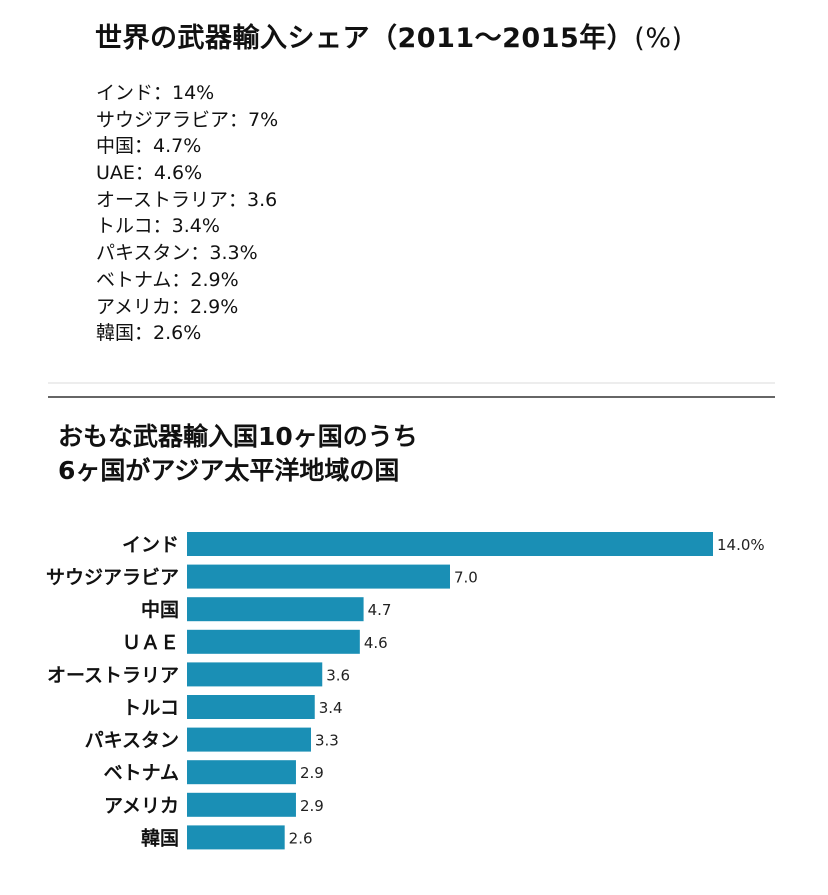 Image resolution: width=828 pixels, height=895 pixels. What do you see at coordinates (229, 470) in the screenshot?
I see `subtitle-line-2: 6ヶ国がアジア太平洋地域の国` at bounding box center [229, 470].